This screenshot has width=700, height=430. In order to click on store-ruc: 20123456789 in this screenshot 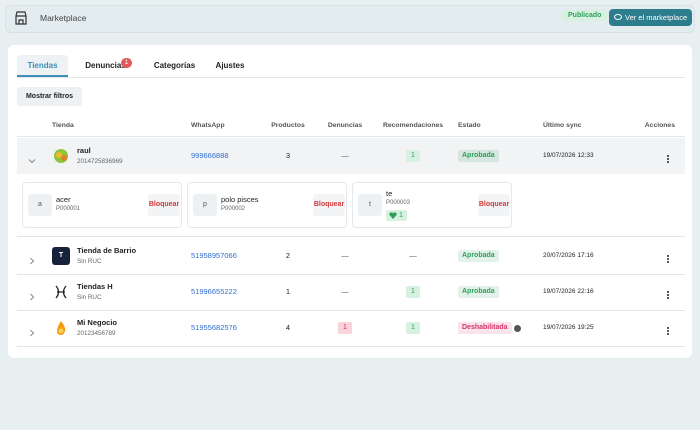, I will do `click(96, 333)`.